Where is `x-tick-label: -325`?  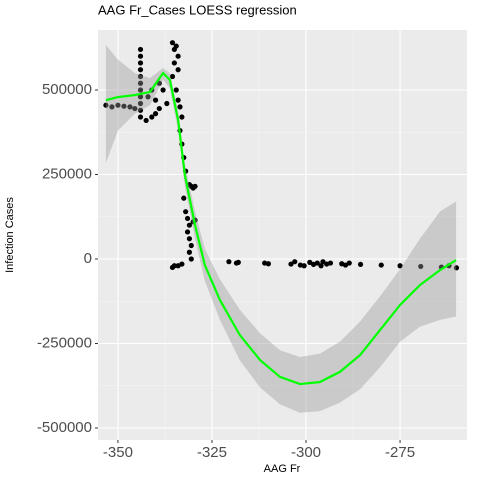
x-tick-label: -325 is located at coordinates (212, 452).